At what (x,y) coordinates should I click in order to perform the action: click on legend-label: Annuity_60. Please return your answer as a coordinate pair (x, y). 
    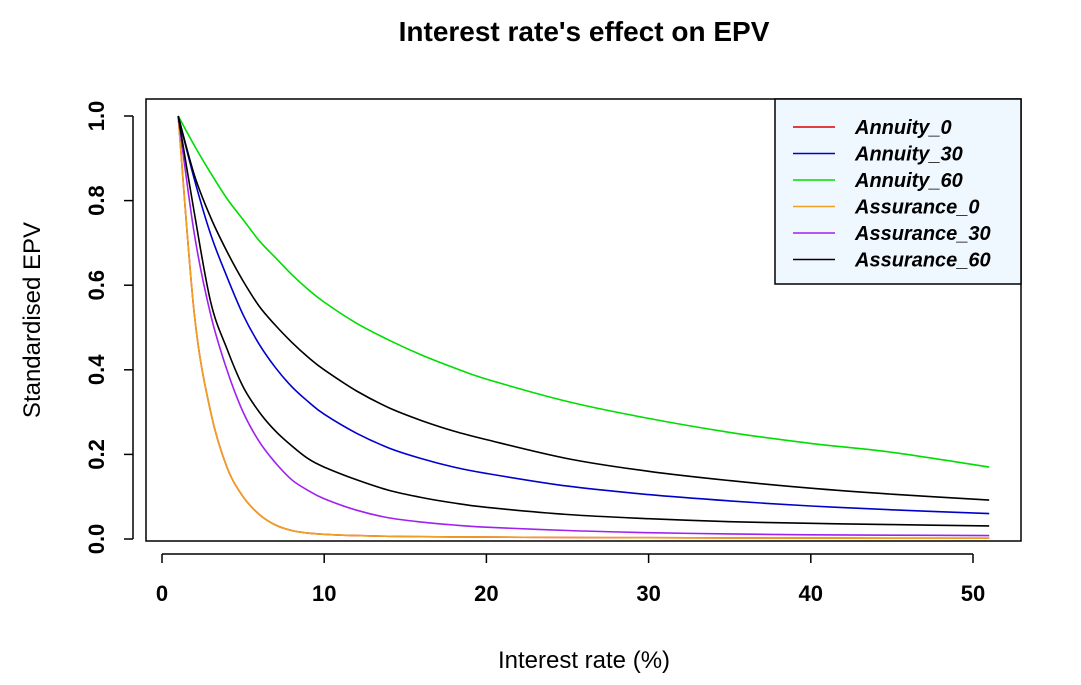
    Looking at the image, I should click on (908, 181).